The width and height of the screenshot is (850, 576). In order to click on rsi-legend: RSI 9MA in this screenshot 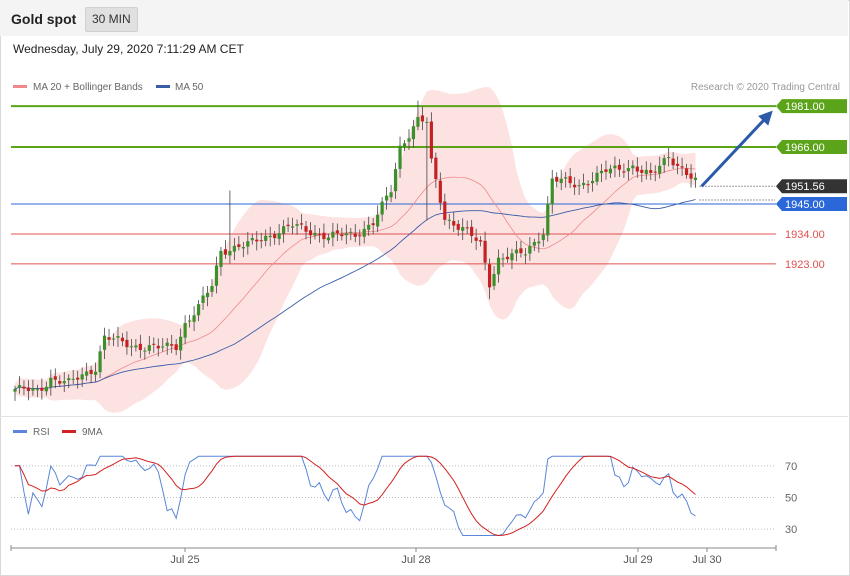, I will do `click(58, 432)`.